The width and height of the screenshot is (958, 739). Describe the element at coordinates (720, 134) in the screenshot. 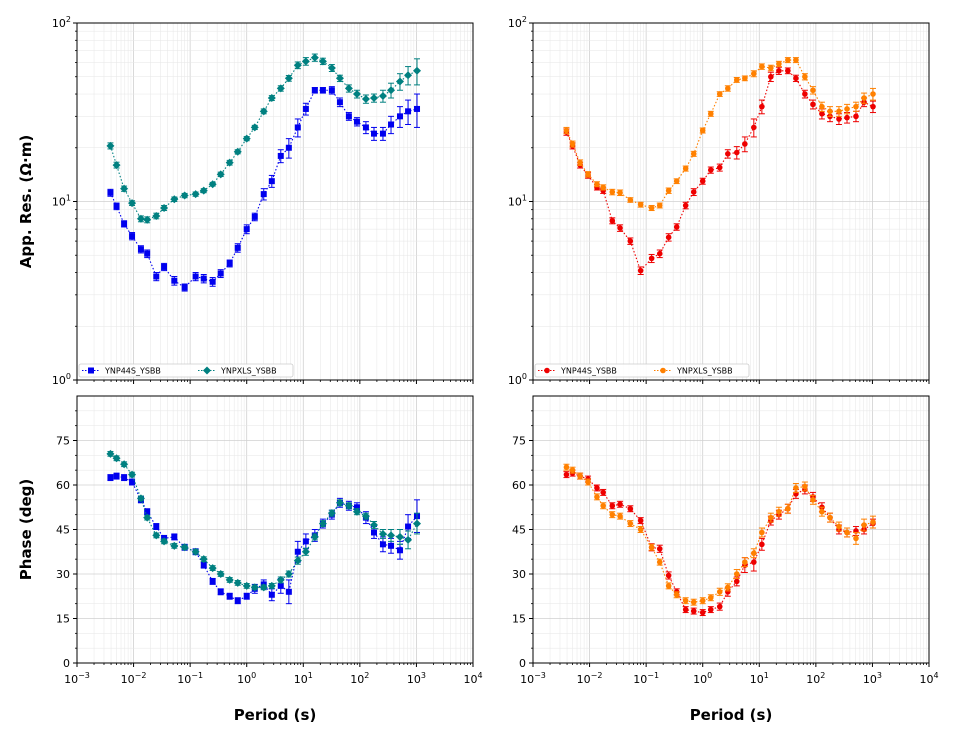

I see `series-YNPXLS_YSBB` at that location.